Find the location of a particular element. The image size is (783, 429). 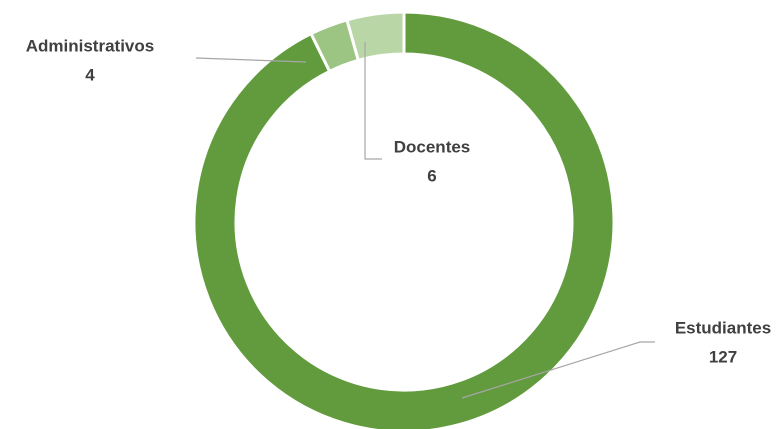

data-label-name: Administrativos is located at coordinates (90, 45).